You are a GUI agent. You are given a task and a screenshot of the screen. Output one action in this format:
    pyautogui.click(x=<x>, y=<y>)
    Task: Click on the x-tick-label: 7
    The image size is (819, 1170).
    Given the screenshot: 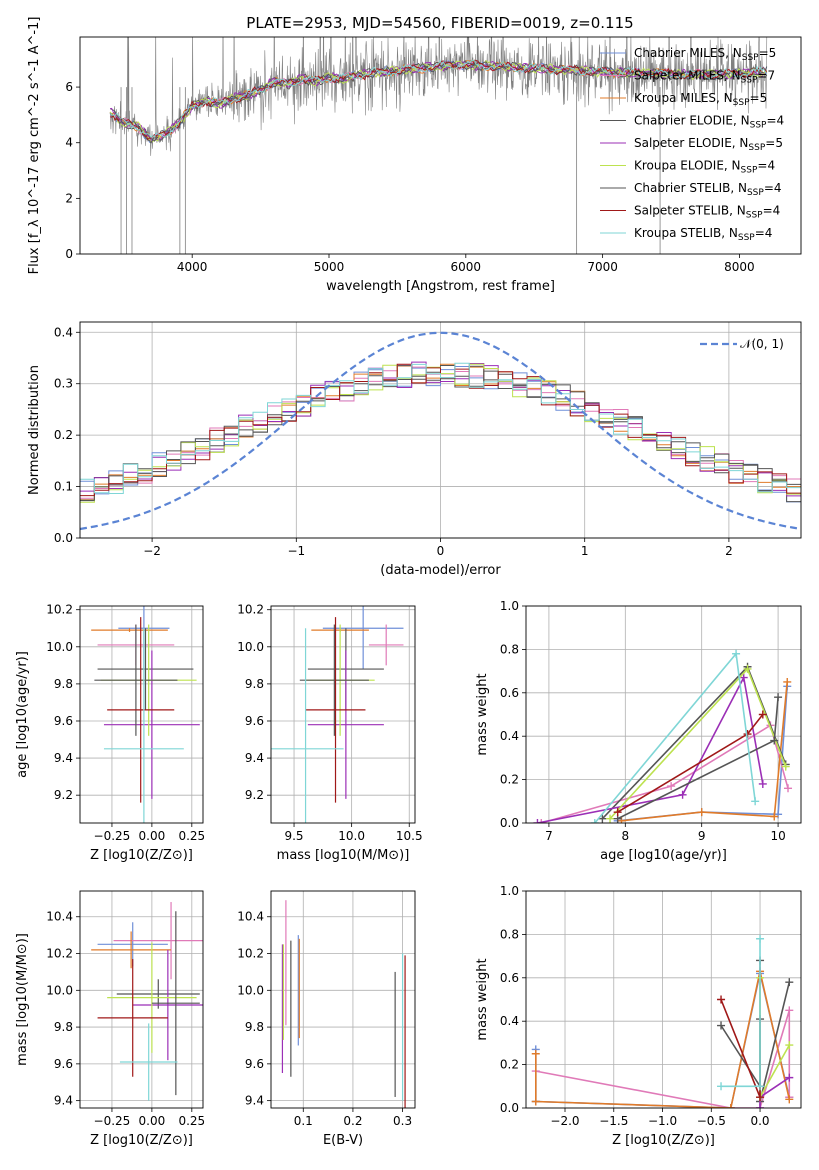 What is the action you would take?
    pyautogui.click(x=549, y=836)
    